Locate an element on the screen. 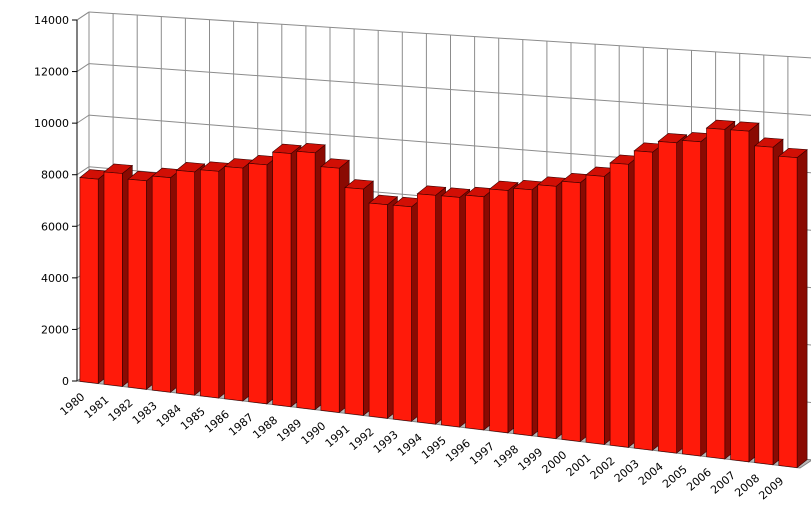 Image resolution: width=811 pixels, height=513 pixels. y-tick-label: 0 is located at coordinates (65, 381).